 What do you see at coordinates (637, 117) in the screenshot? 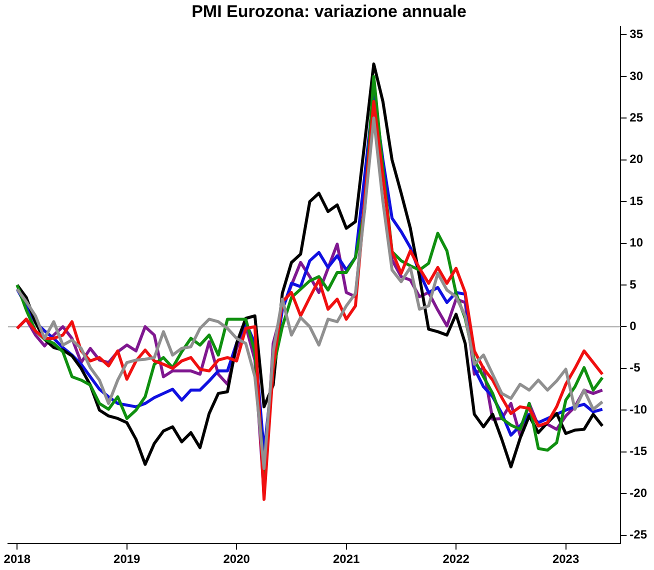
I see `y-tick-label: 25` at bounding box center [637, 117].